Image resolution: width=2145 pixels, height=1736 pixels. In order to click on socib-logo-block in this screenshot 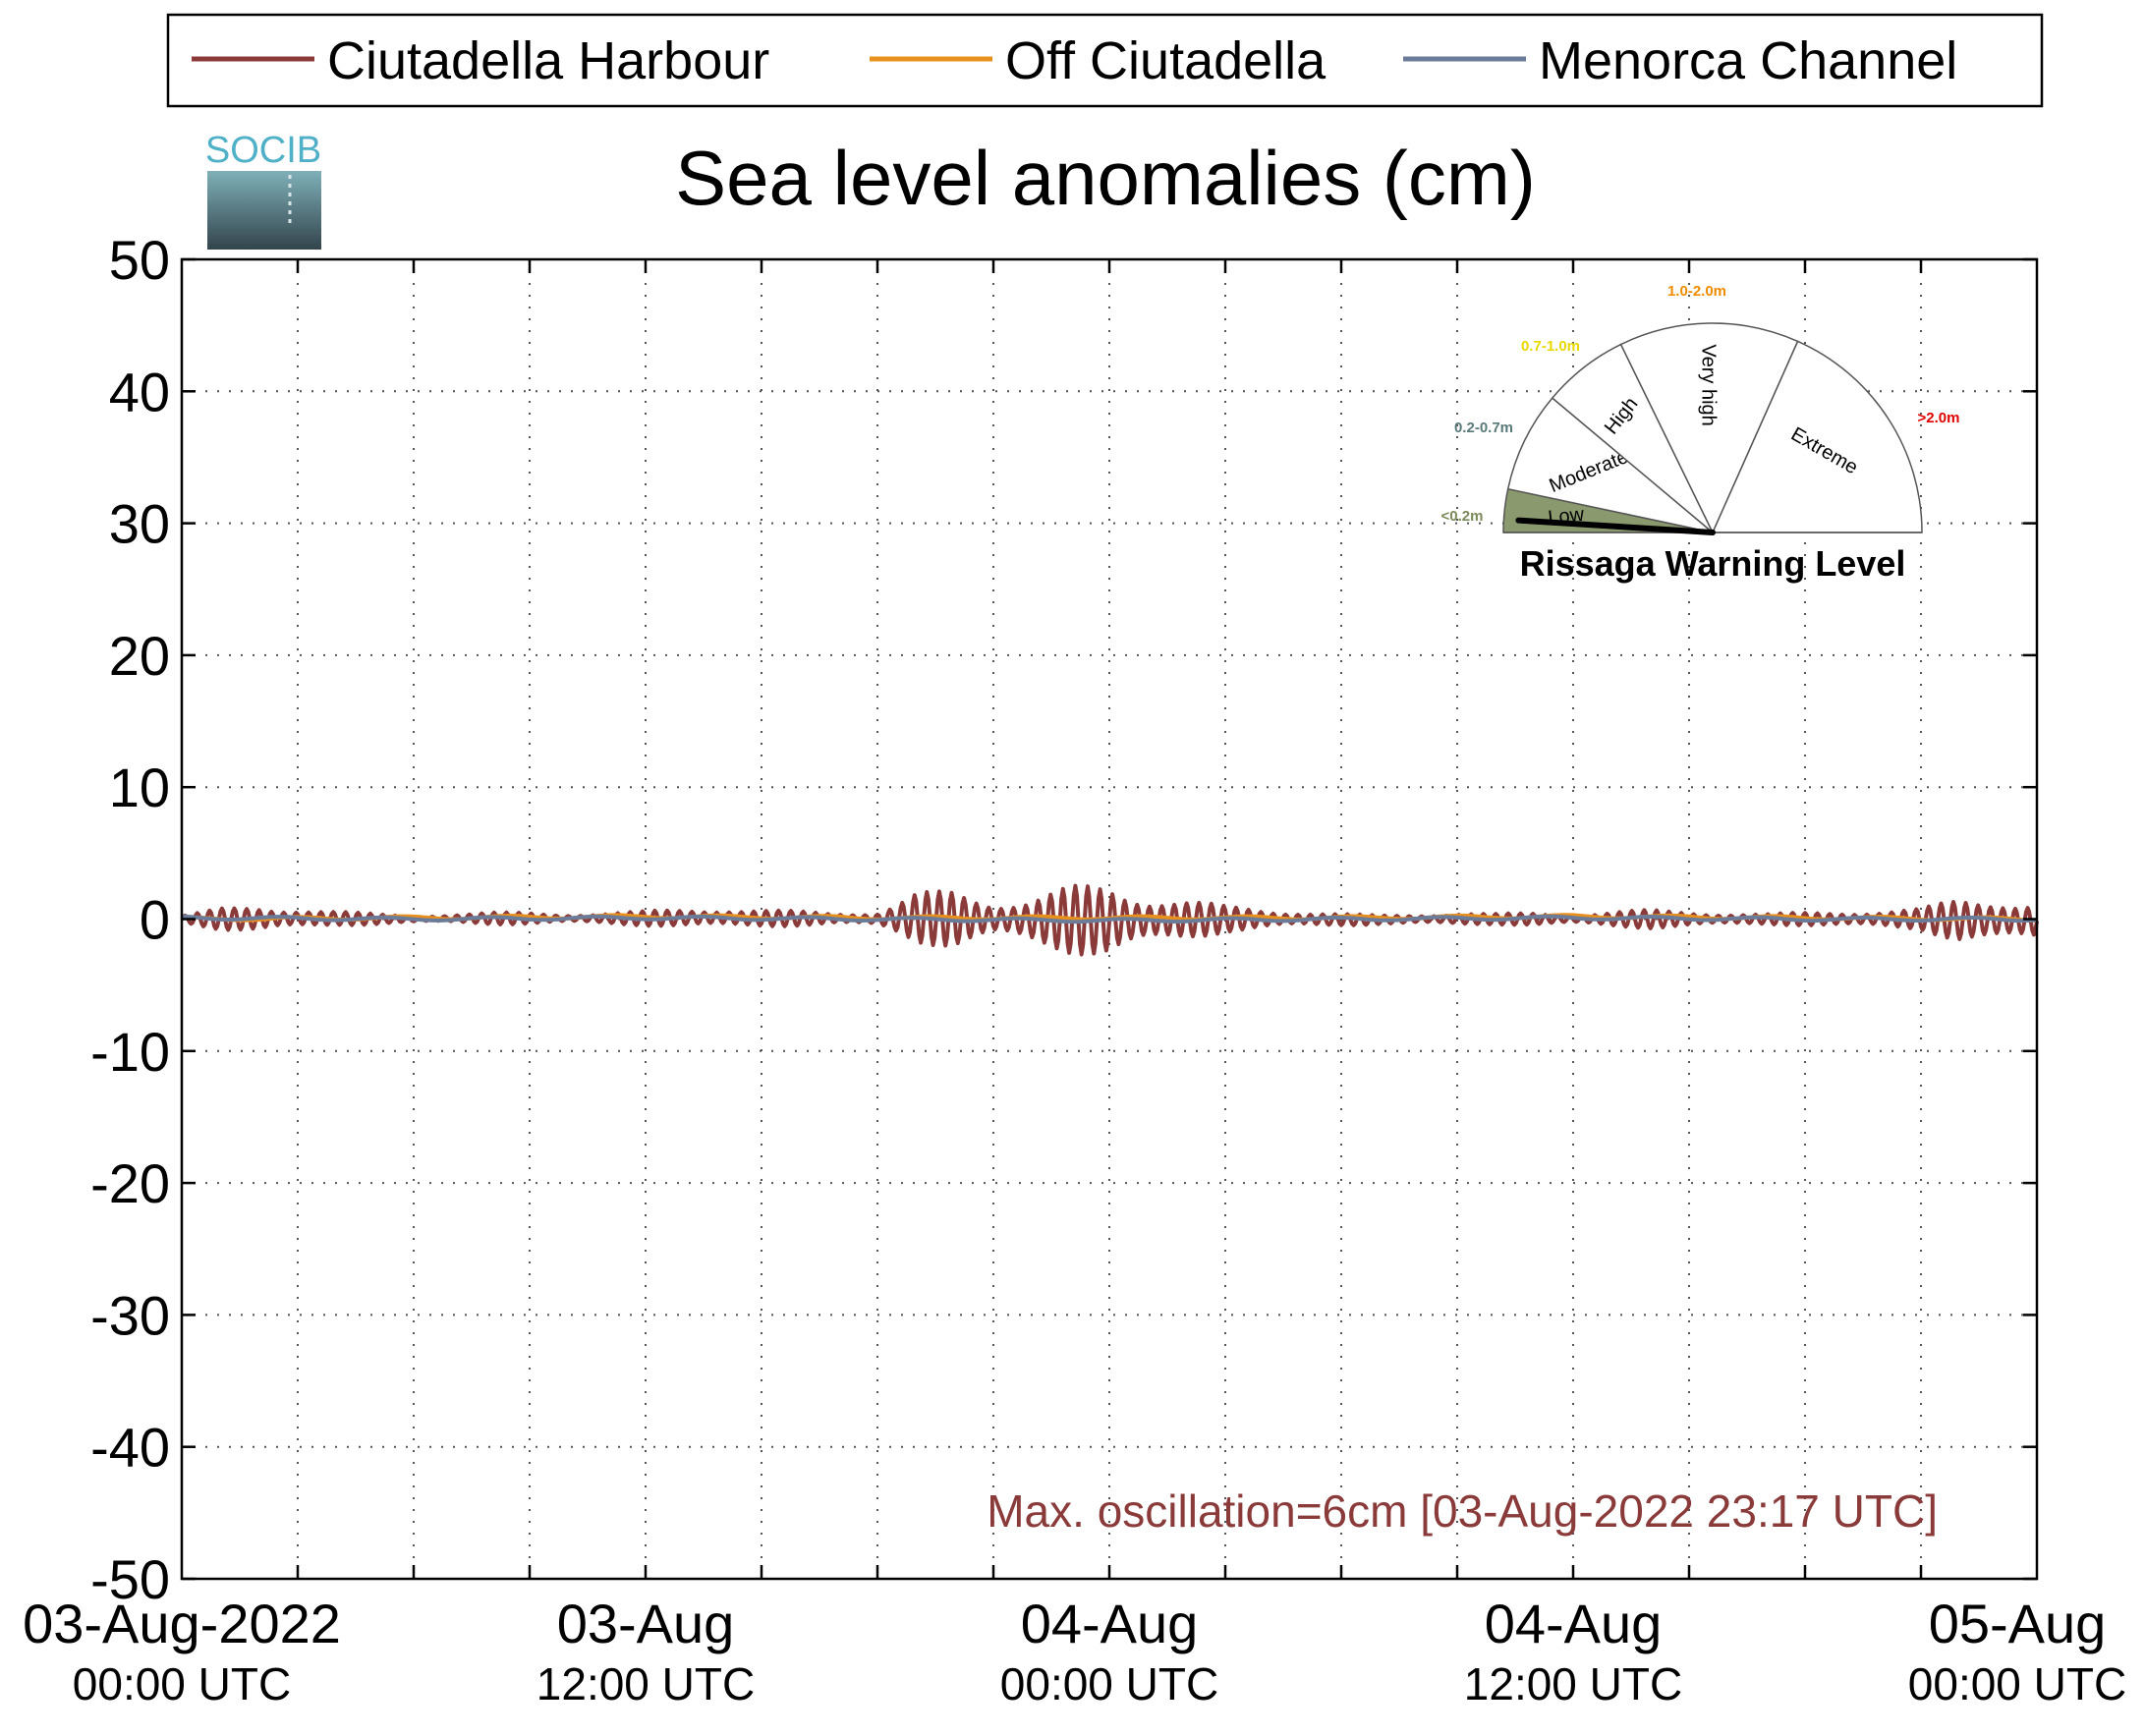, I will do `click(264, 210)`.